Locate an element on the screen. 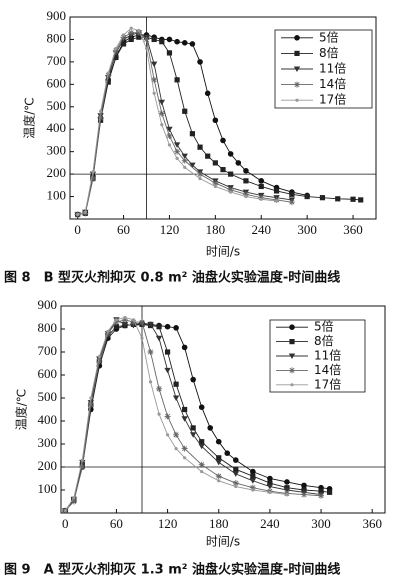  y-tick-label: 300 is located at coordinates (48, 442).